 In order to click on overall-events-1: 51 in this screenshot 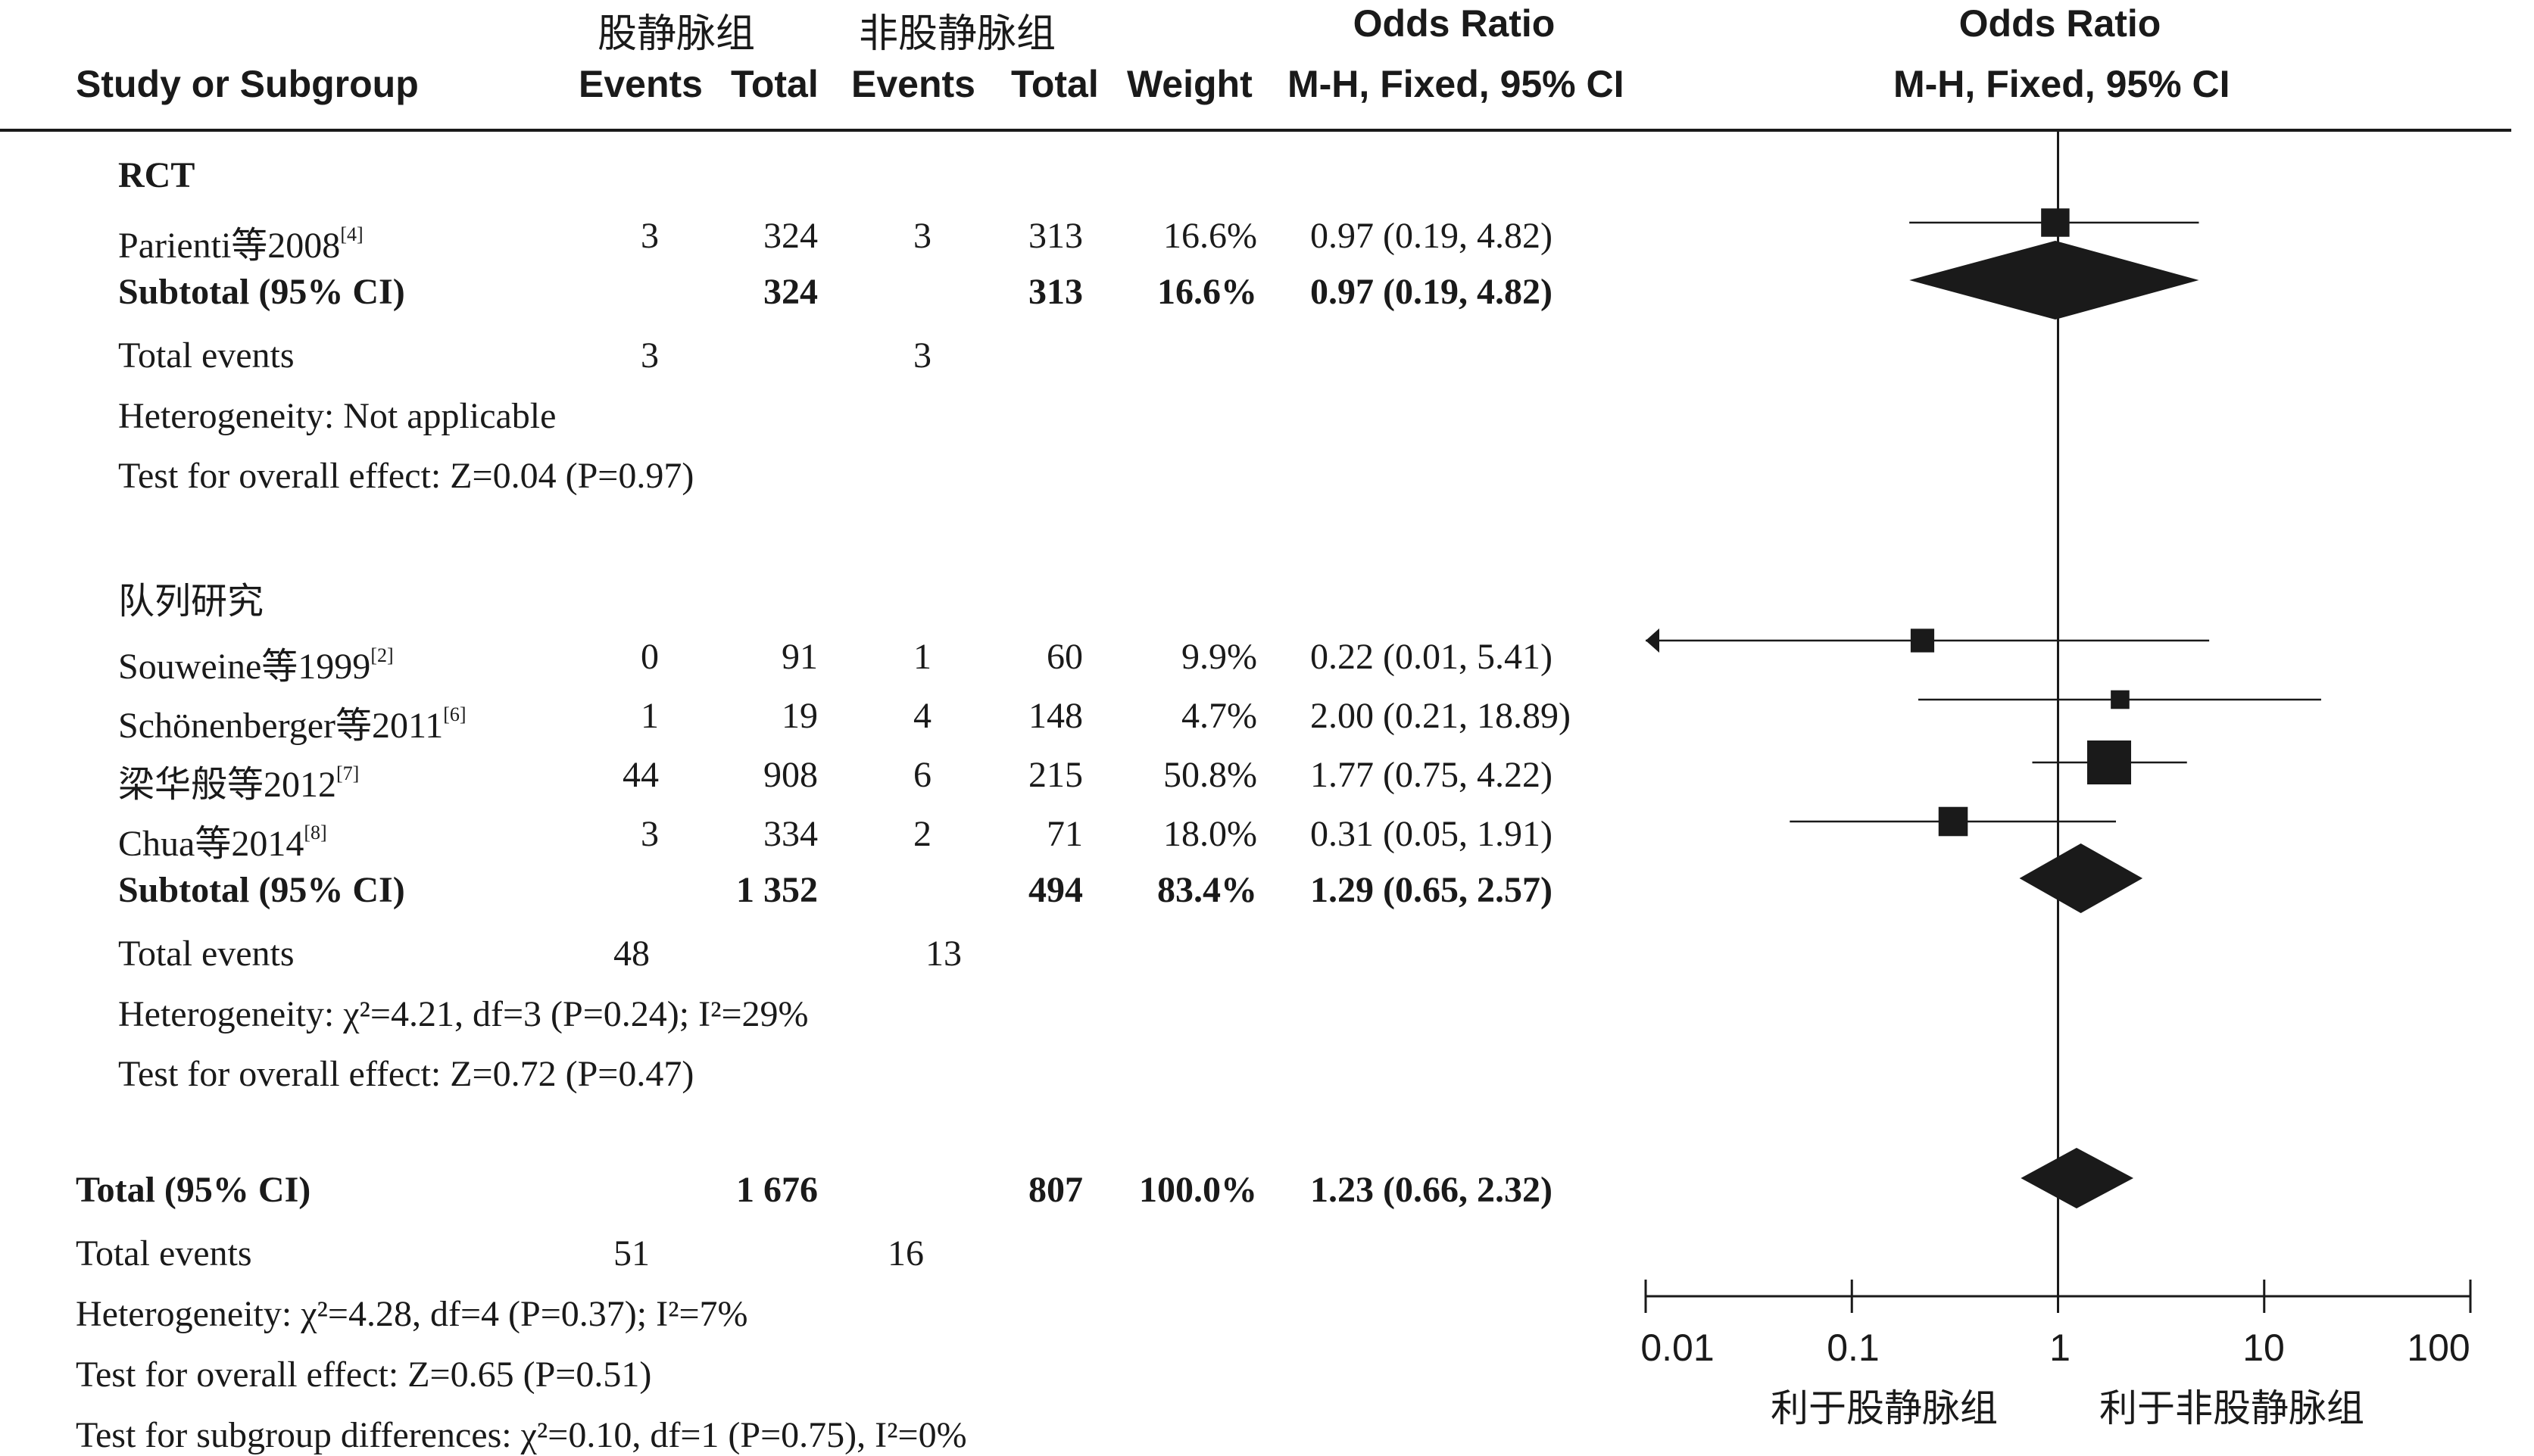, I will do `click(631, 1253)`.